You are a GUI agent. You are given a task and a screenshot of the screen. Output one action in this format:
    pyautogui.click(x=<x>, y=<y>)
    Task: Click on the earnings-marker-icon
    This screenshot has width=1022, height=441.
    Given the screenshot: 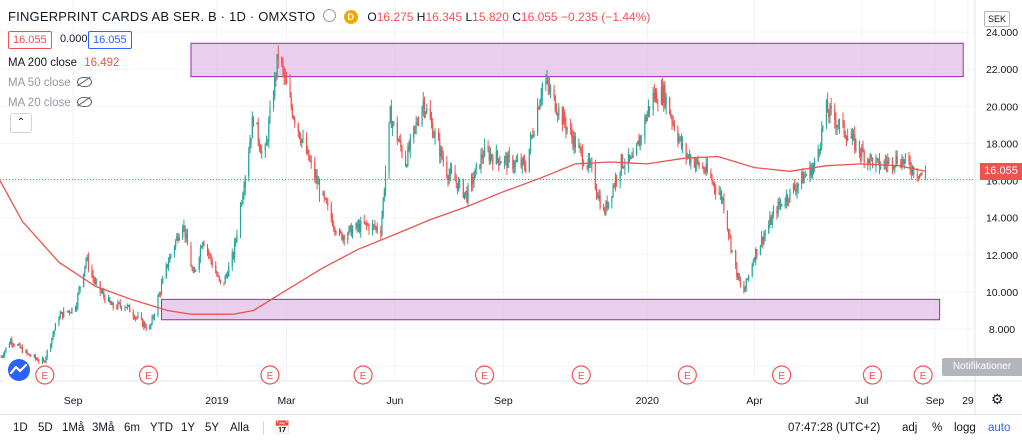 What is the action you would take?
    pyautogui.click(x=45, y=375)
    